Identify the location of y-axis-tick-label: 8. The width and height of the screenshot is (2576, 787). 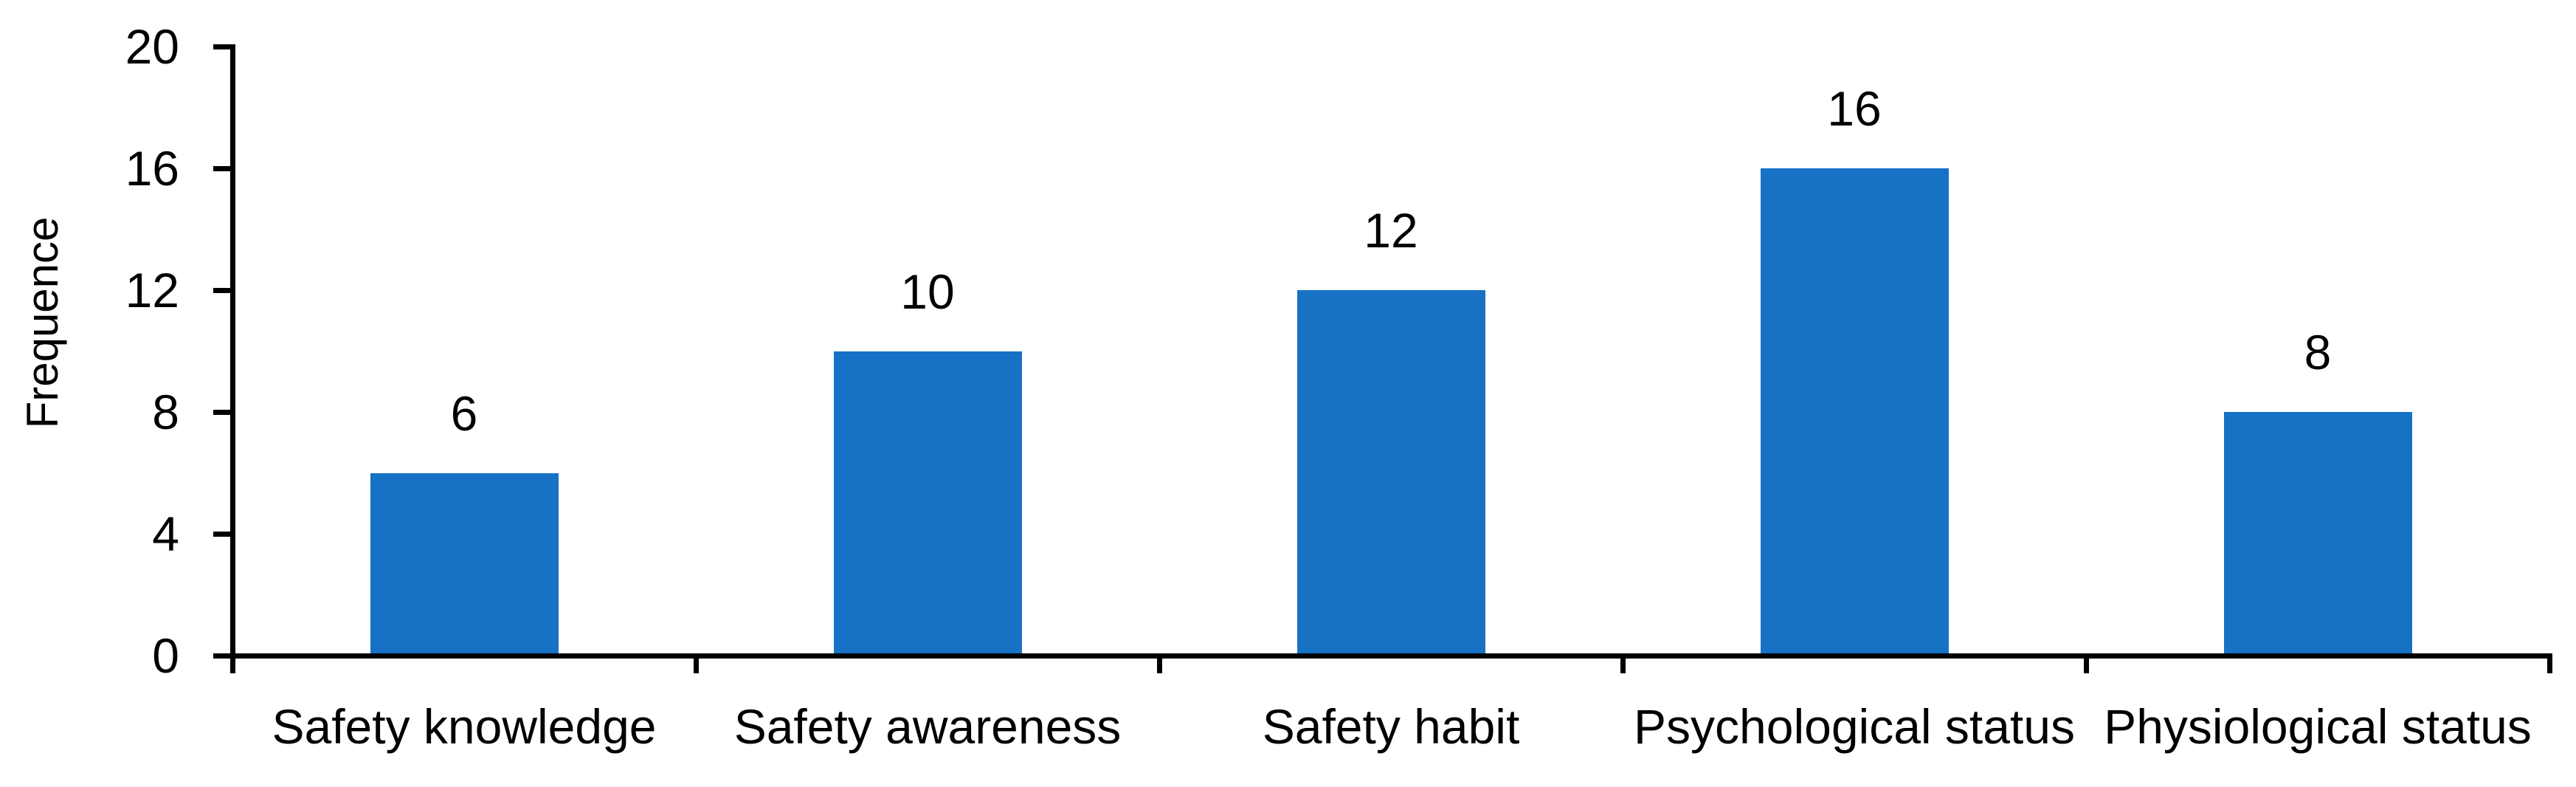
(165, 412).